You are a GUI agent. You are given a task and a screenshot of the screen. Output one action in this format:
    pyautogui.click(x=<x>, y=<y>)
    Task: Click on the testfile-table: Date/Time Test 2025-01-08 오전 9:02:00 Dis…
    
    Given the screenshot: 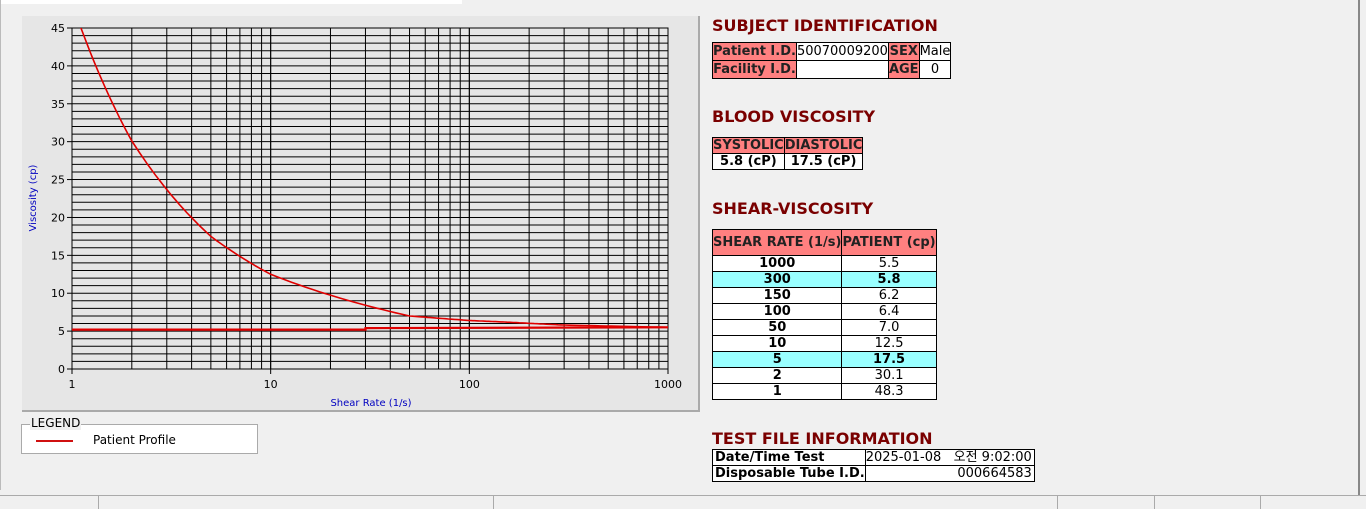 What is the action you would take?
    pyautogui.click(x=873, y=465)
    